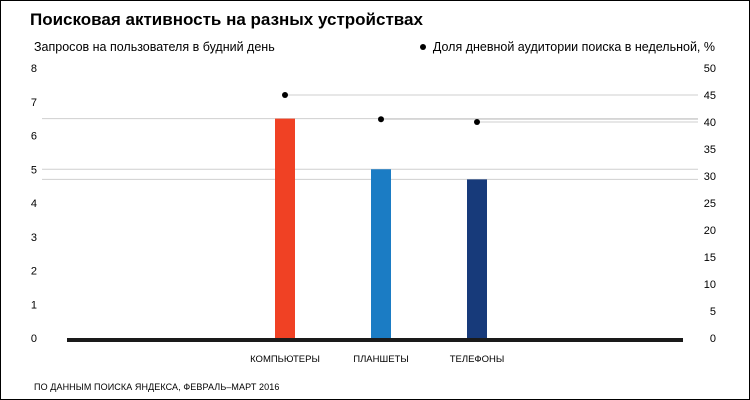  Describe the element at coordinates (710, 285) in the screenshot. I see `right-tick-label: 10` at that location.